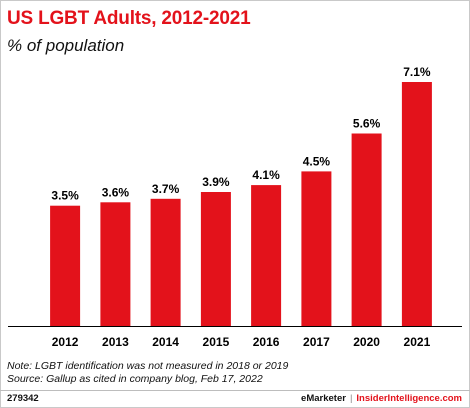 The height and width of the screenshot is (408, 470). I want to click on brand-insider-link: InsiderIntelligence.com, so click(409, 398).